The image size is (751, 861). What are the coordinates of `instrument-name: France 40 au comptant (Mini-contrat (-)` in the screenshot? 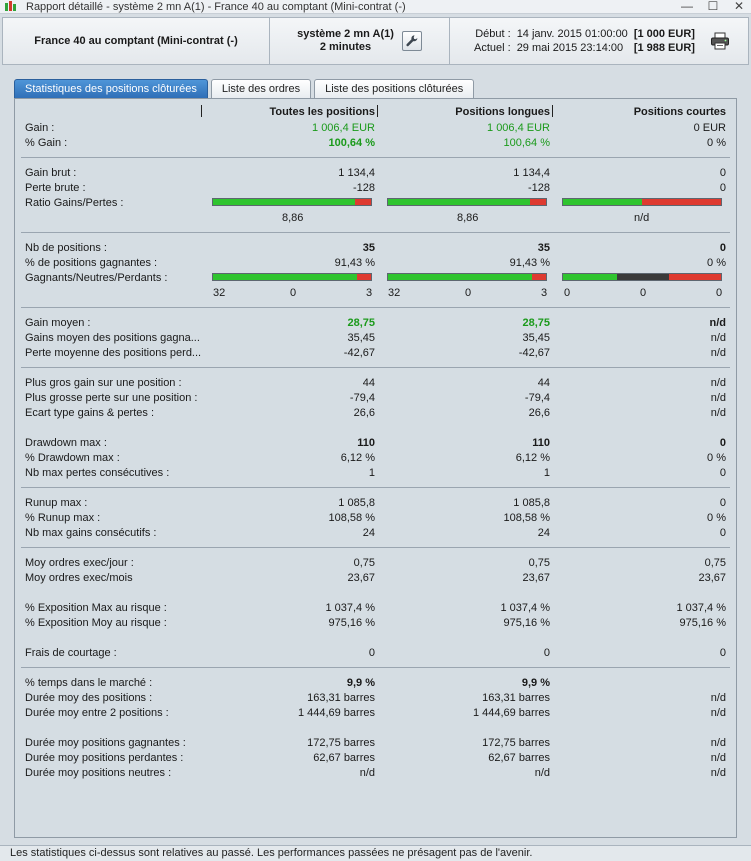 It's located at (136, 41).